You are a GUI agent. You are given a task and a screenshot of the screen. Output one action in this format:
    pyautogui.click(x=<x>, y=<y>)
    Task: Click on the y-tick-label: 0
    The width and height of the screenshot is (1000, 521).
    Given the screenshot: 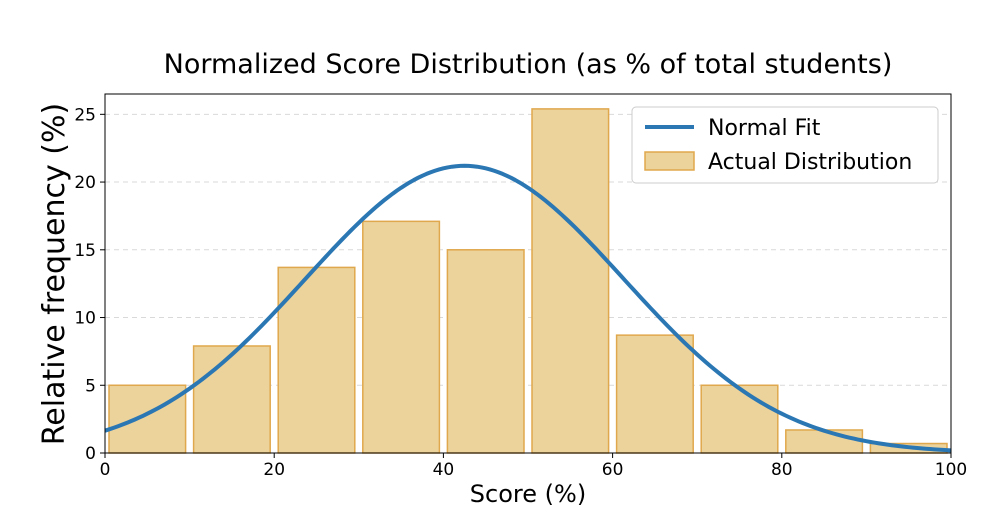 What is the action you would take?
    pyautogui.click(x=90, y=454)
    